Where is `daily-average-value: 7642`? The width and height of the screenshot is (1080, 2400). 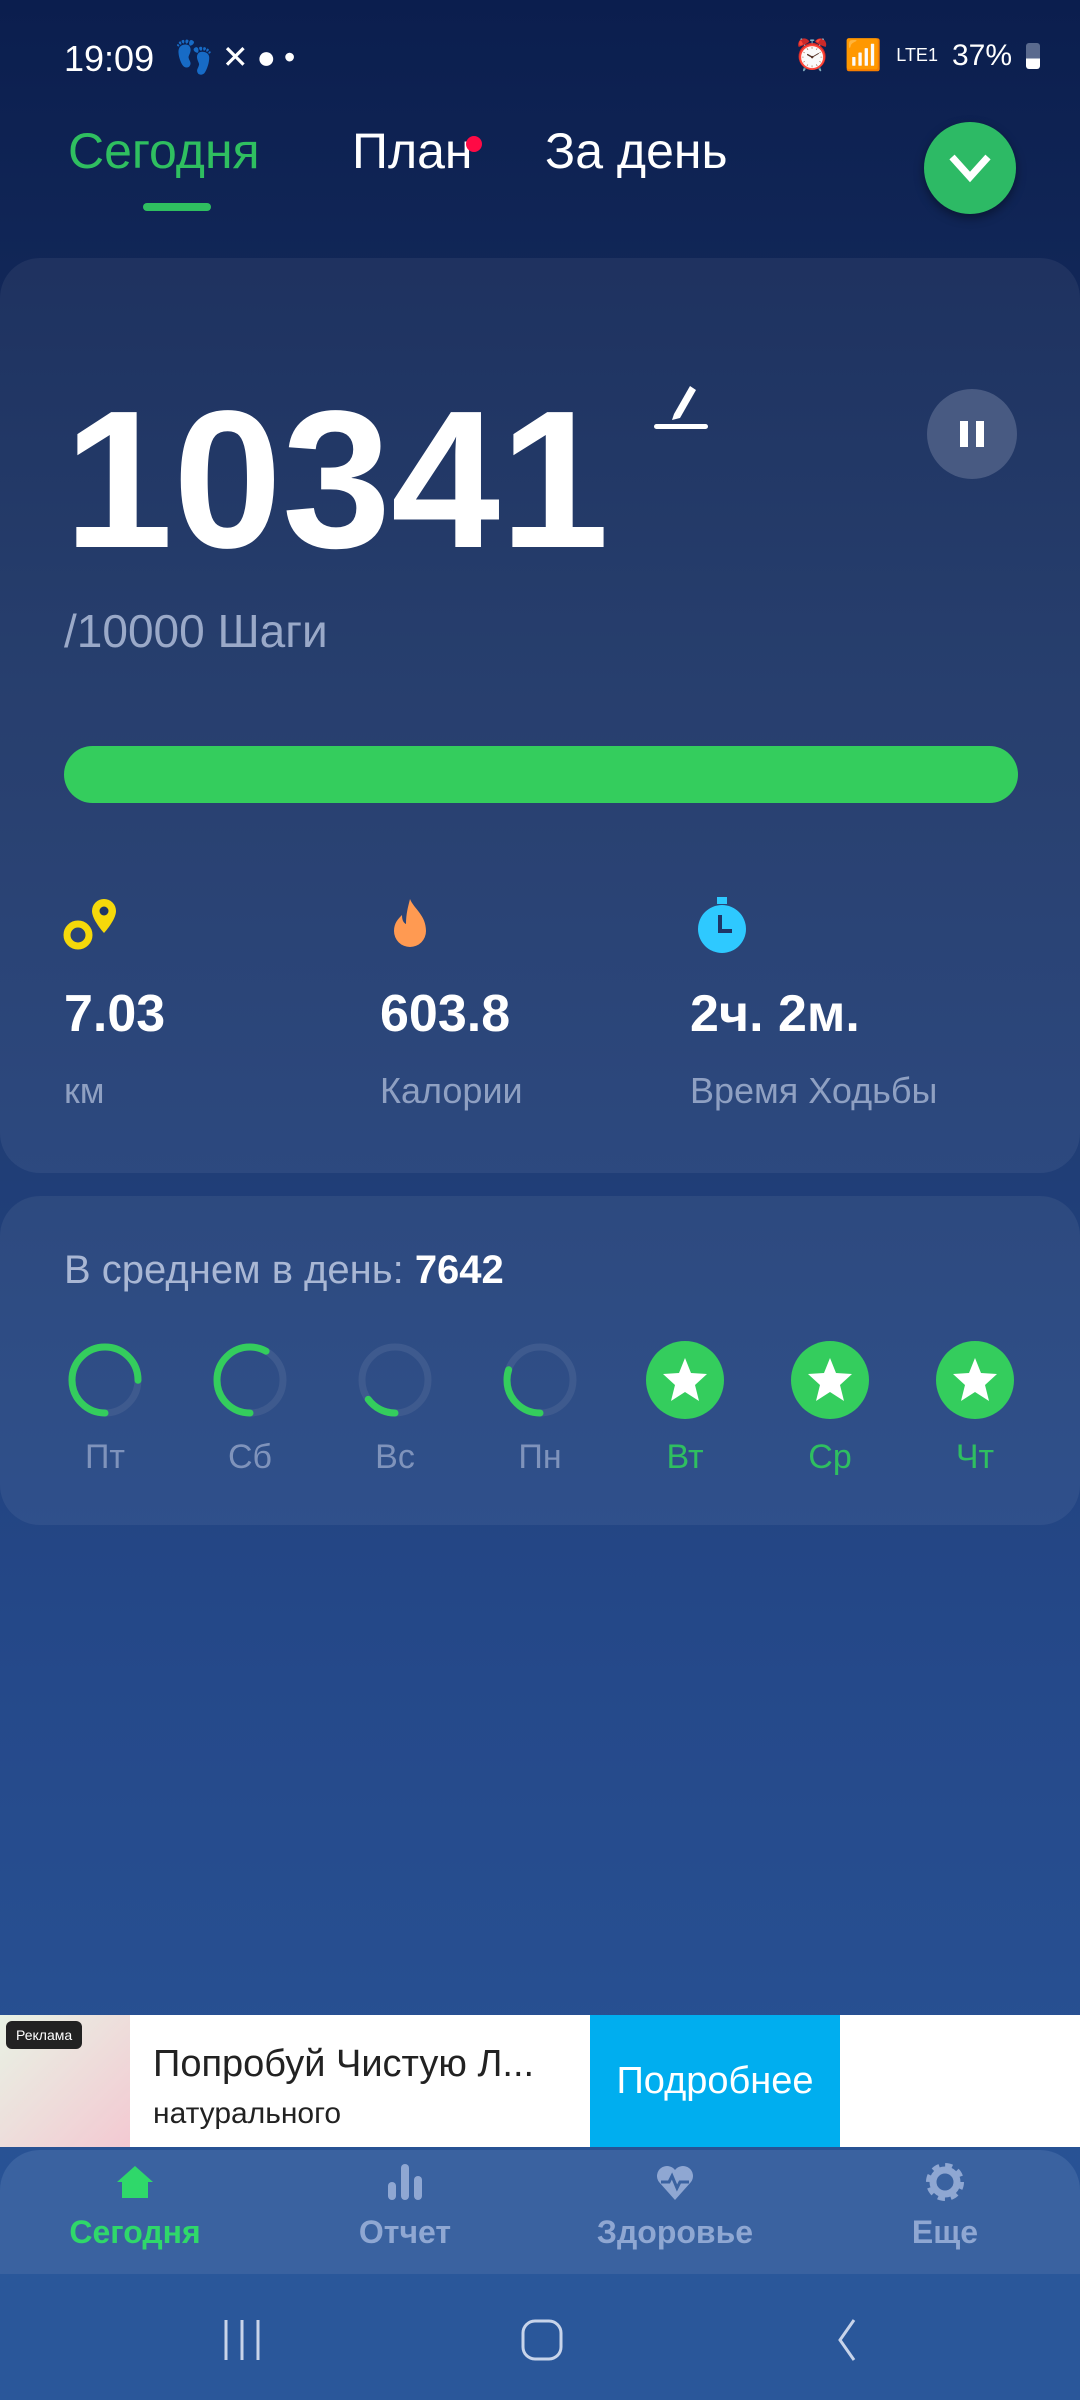 daily-average-value: 7642 is located at coordinates (459, 1270).